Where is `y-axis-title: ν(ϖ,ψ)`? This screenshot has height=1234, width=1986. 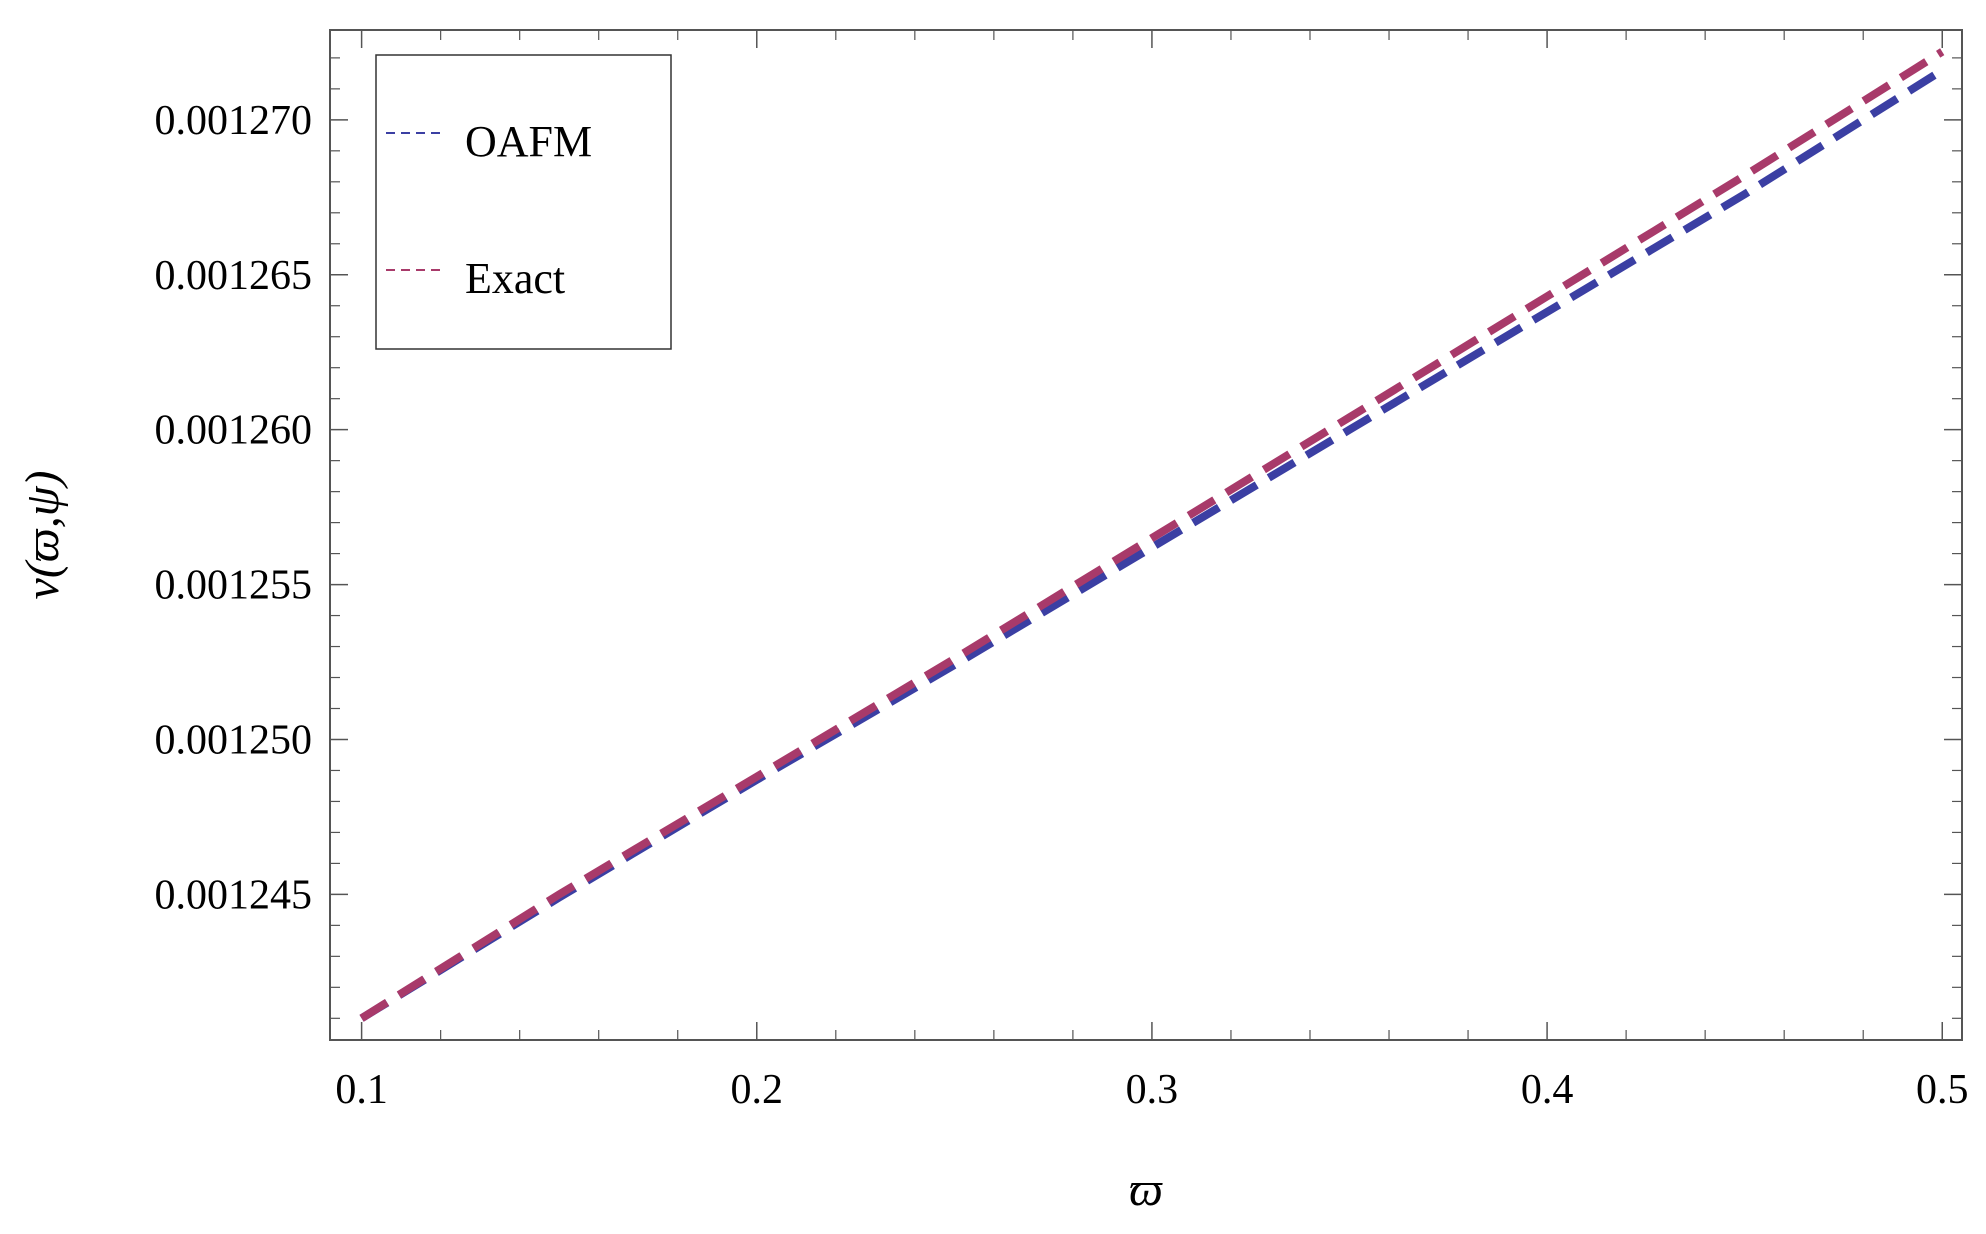
y-axis-title: ν(ϖ,ψ) is located at coordinates (42, 535).